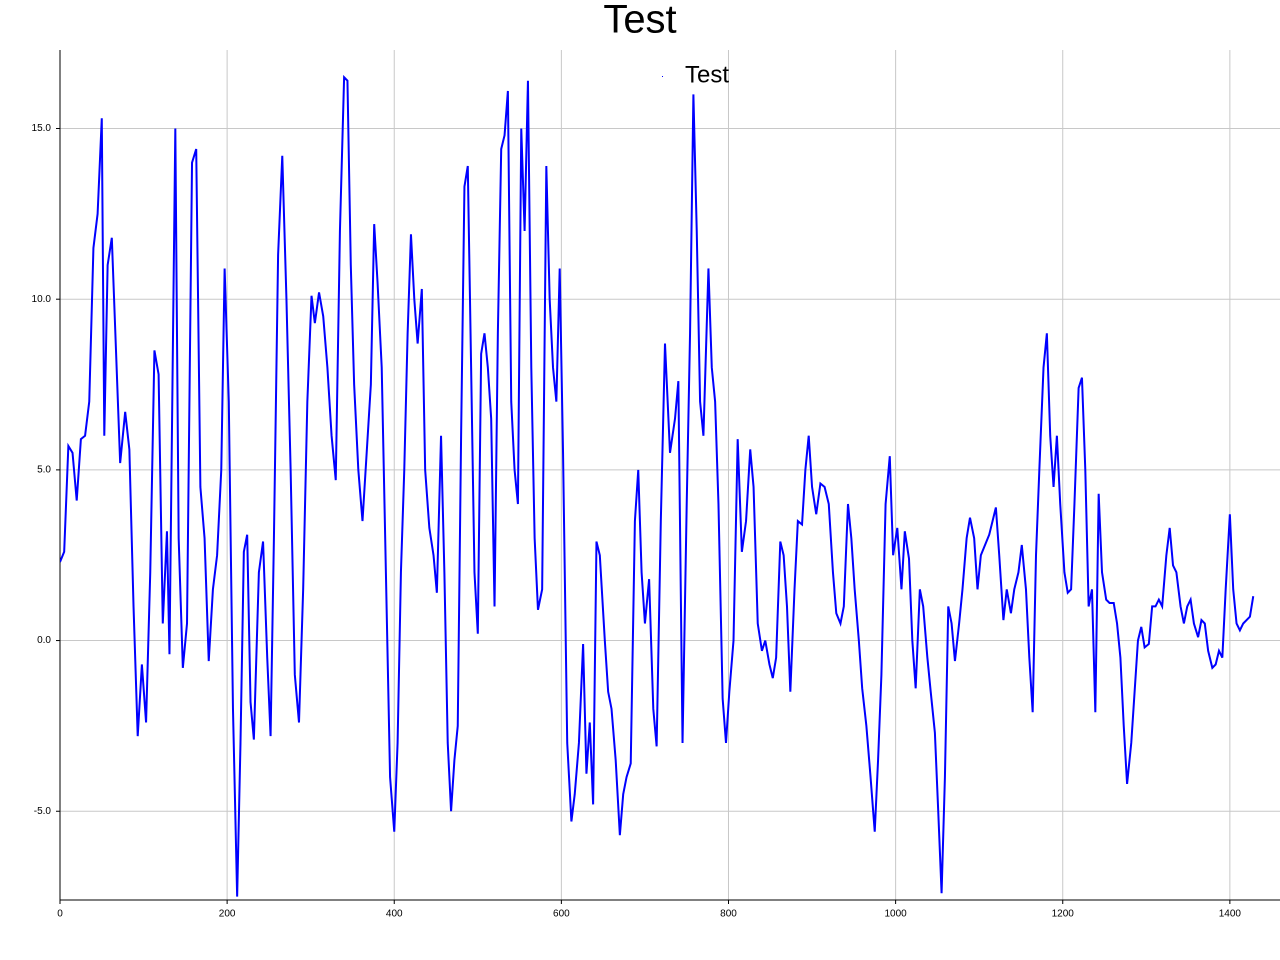 The width and height of the screenshot is (1280, 960). I want to click on y-tick-label: 5.0, so click(44, 470).